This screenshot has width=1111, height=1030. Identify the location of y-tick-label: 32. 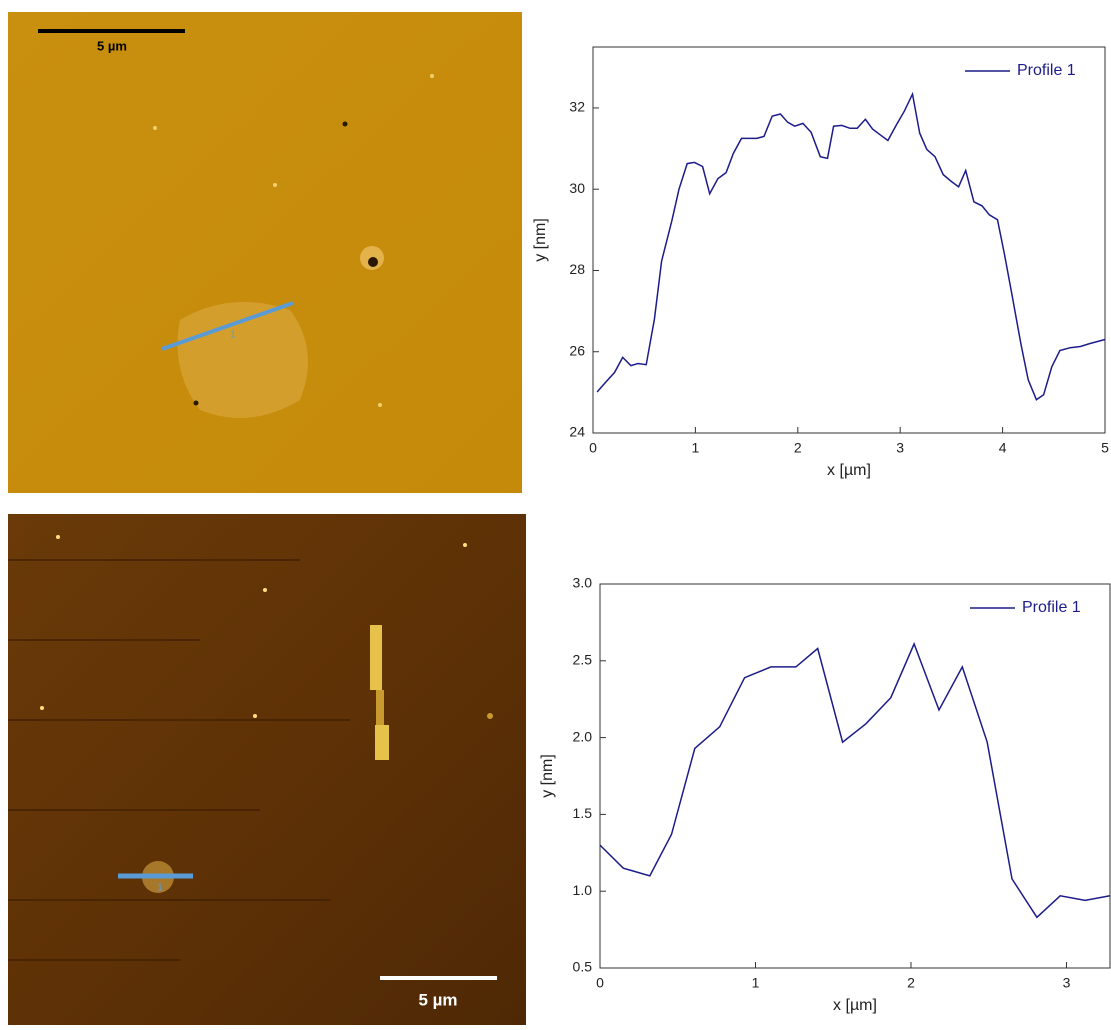
(577, 107).